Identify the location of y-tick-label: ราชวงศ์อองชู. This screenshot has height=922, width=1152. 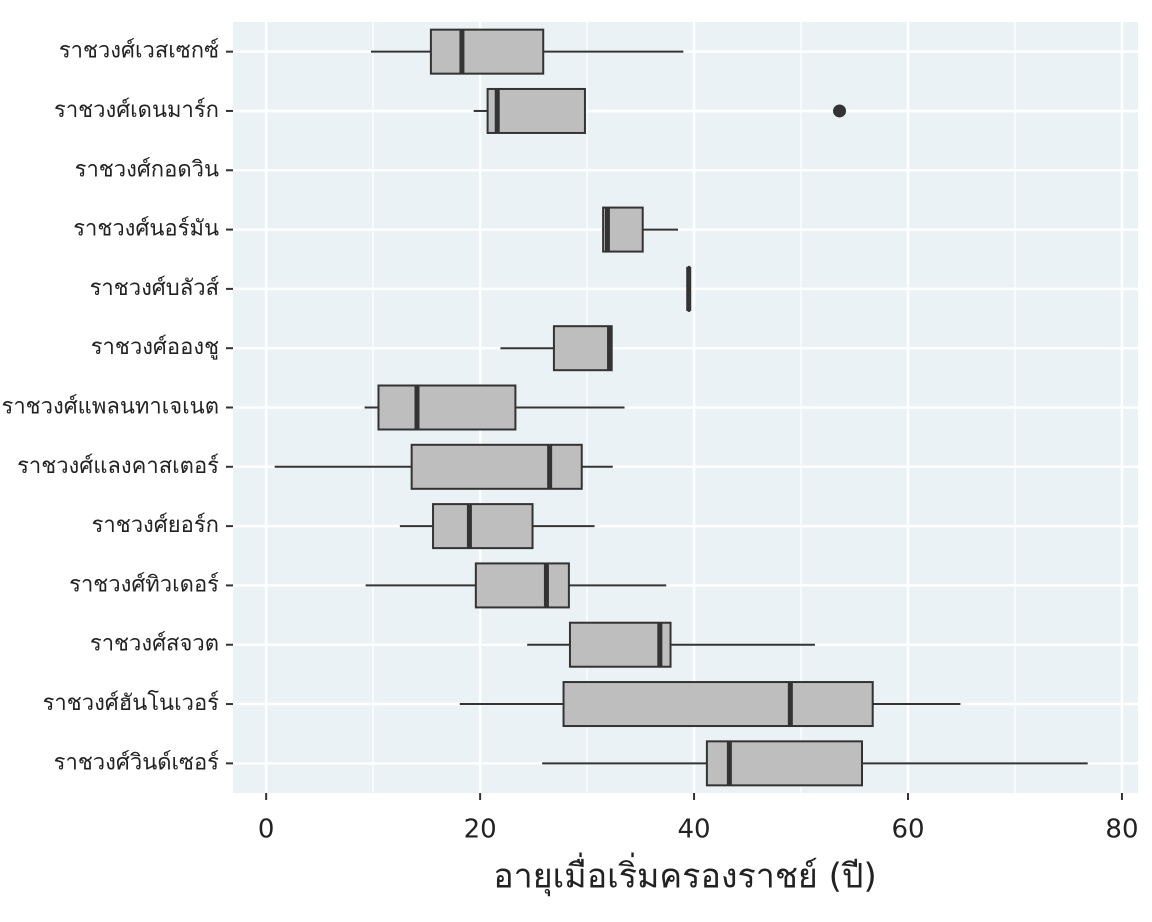
(155, 347).